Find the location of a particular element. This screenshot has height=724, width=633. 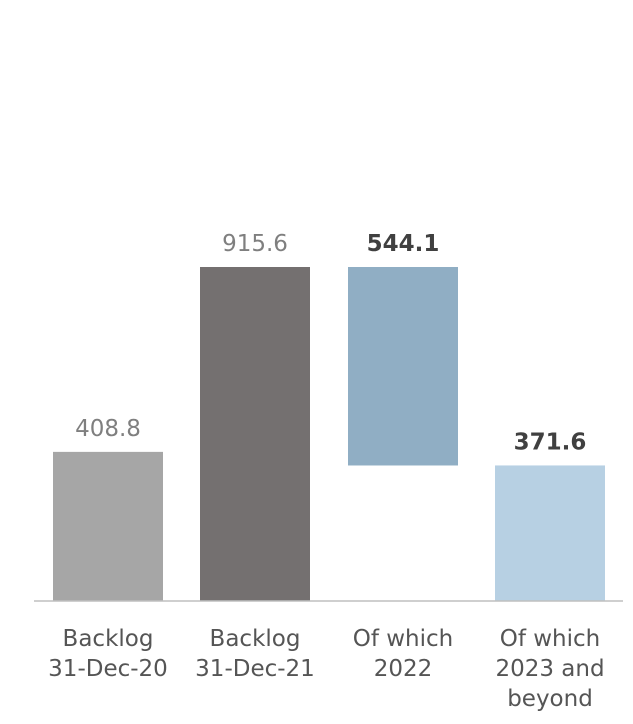

category-label-1: Backlog 31-Dec-20 is located at coordinates (108, 654).